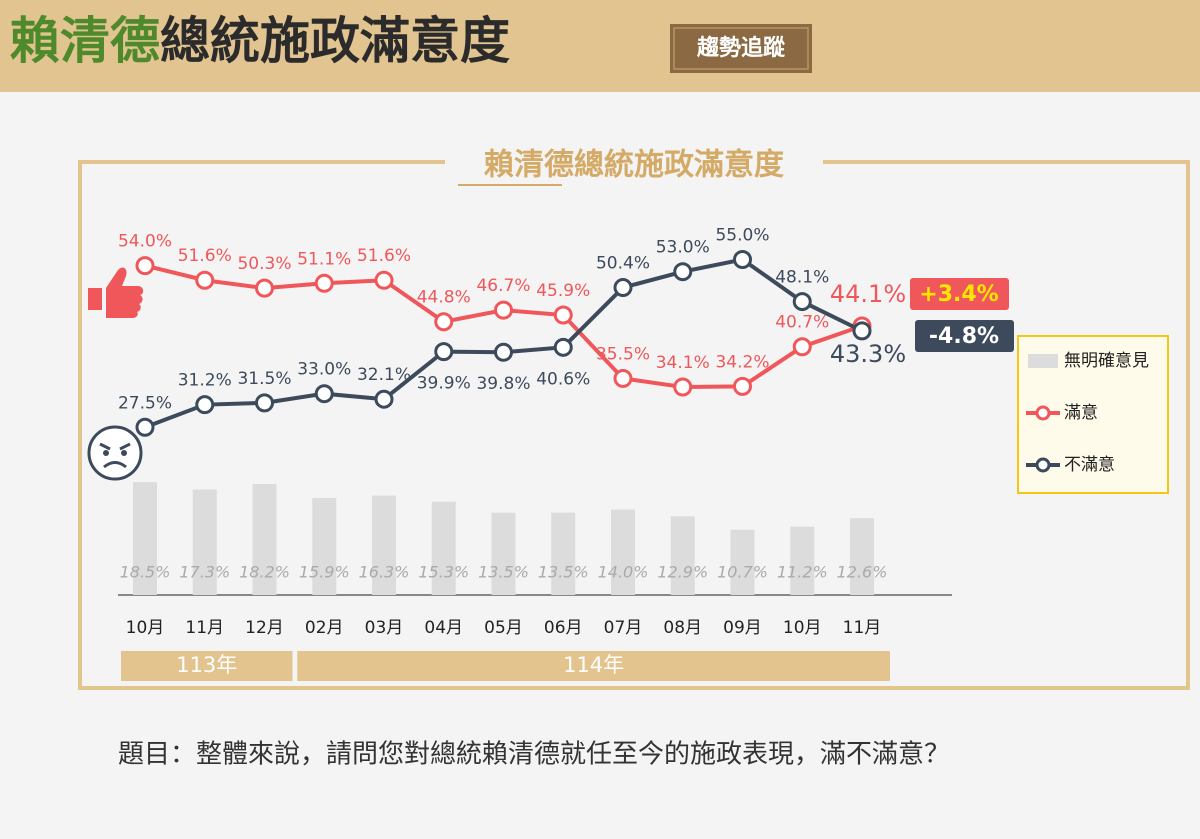 Image resolution: width=1200 pixels, height=839 pixels. I want to click on bar-value-label: 16.3%, so click(384, 572).